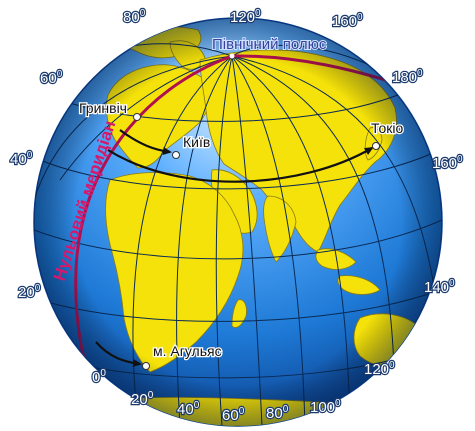 The image size is (475, 431). I want to click on arrow-meridian-agulhas, so click(118, 354).